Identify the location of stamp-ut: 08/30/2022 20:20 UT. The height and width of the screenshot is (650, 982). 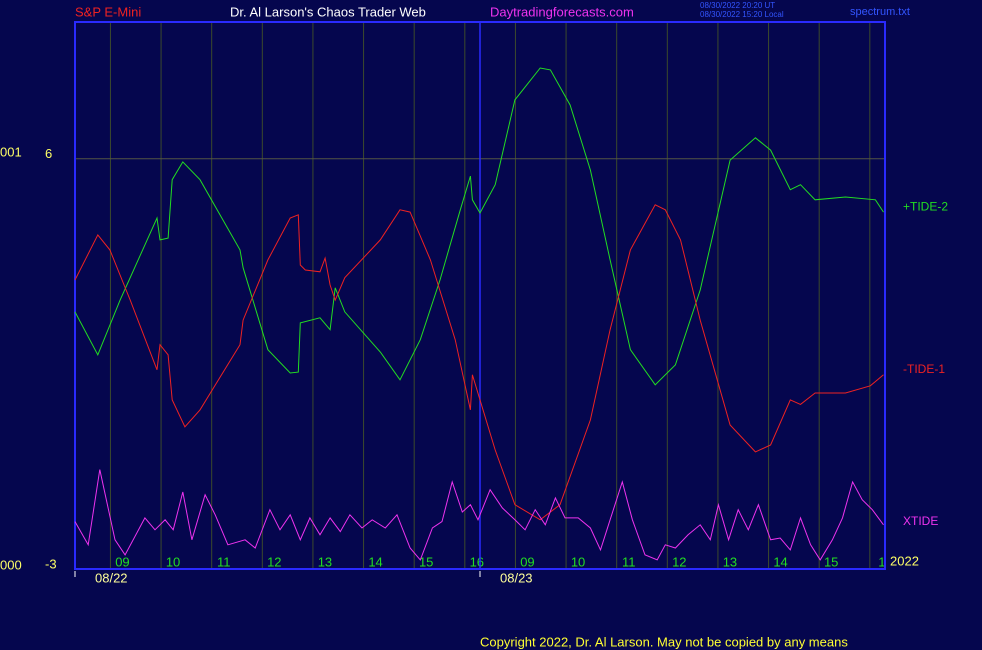
(737, 5).